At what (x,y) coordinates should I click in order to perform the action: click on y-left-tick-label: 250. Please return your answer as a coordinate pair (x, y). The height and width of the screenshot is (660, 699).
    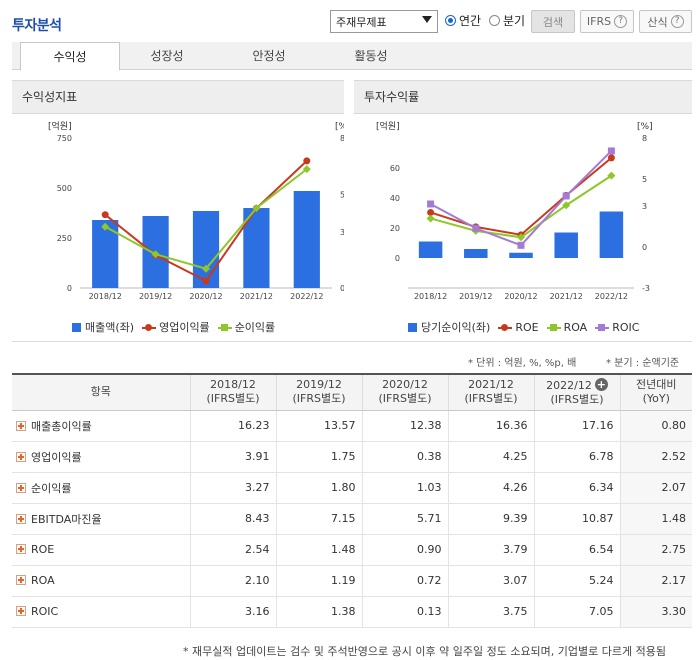
    Looking at the image, I should click on (64, 238).